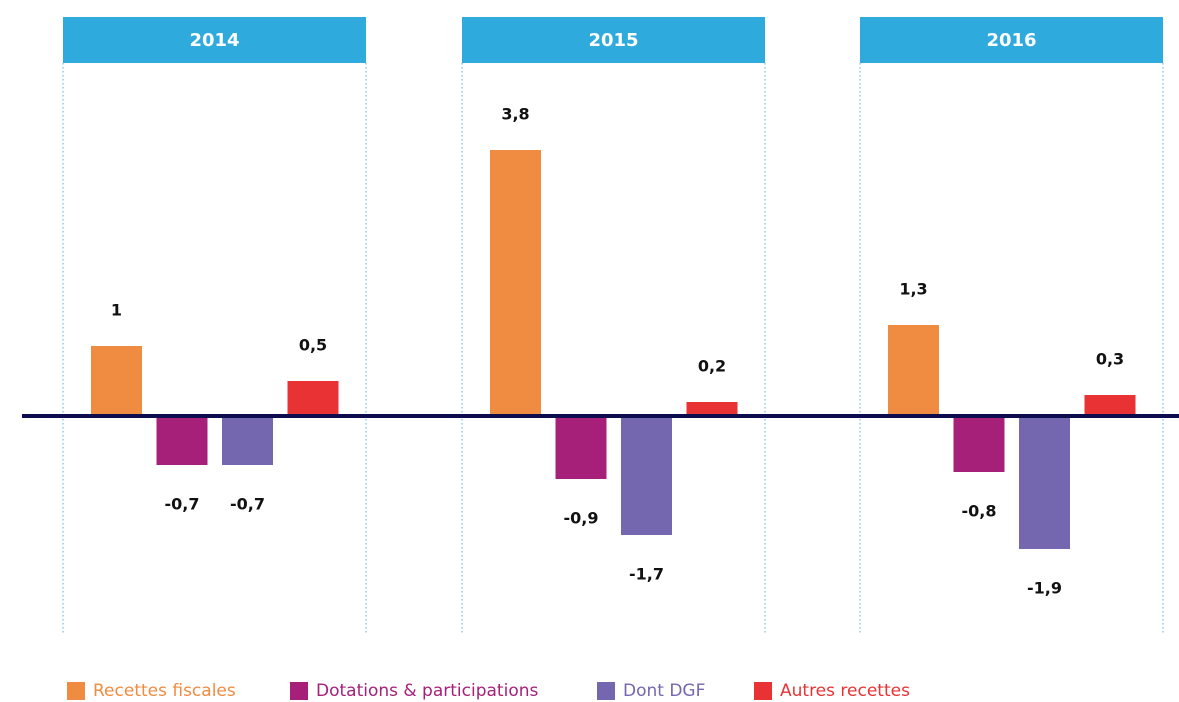 The image size is (1179, 702). What do you see at coordinates (646, 574) in the screenshot?
I see `value-label: -1,7` at bounding box center [646, 574].